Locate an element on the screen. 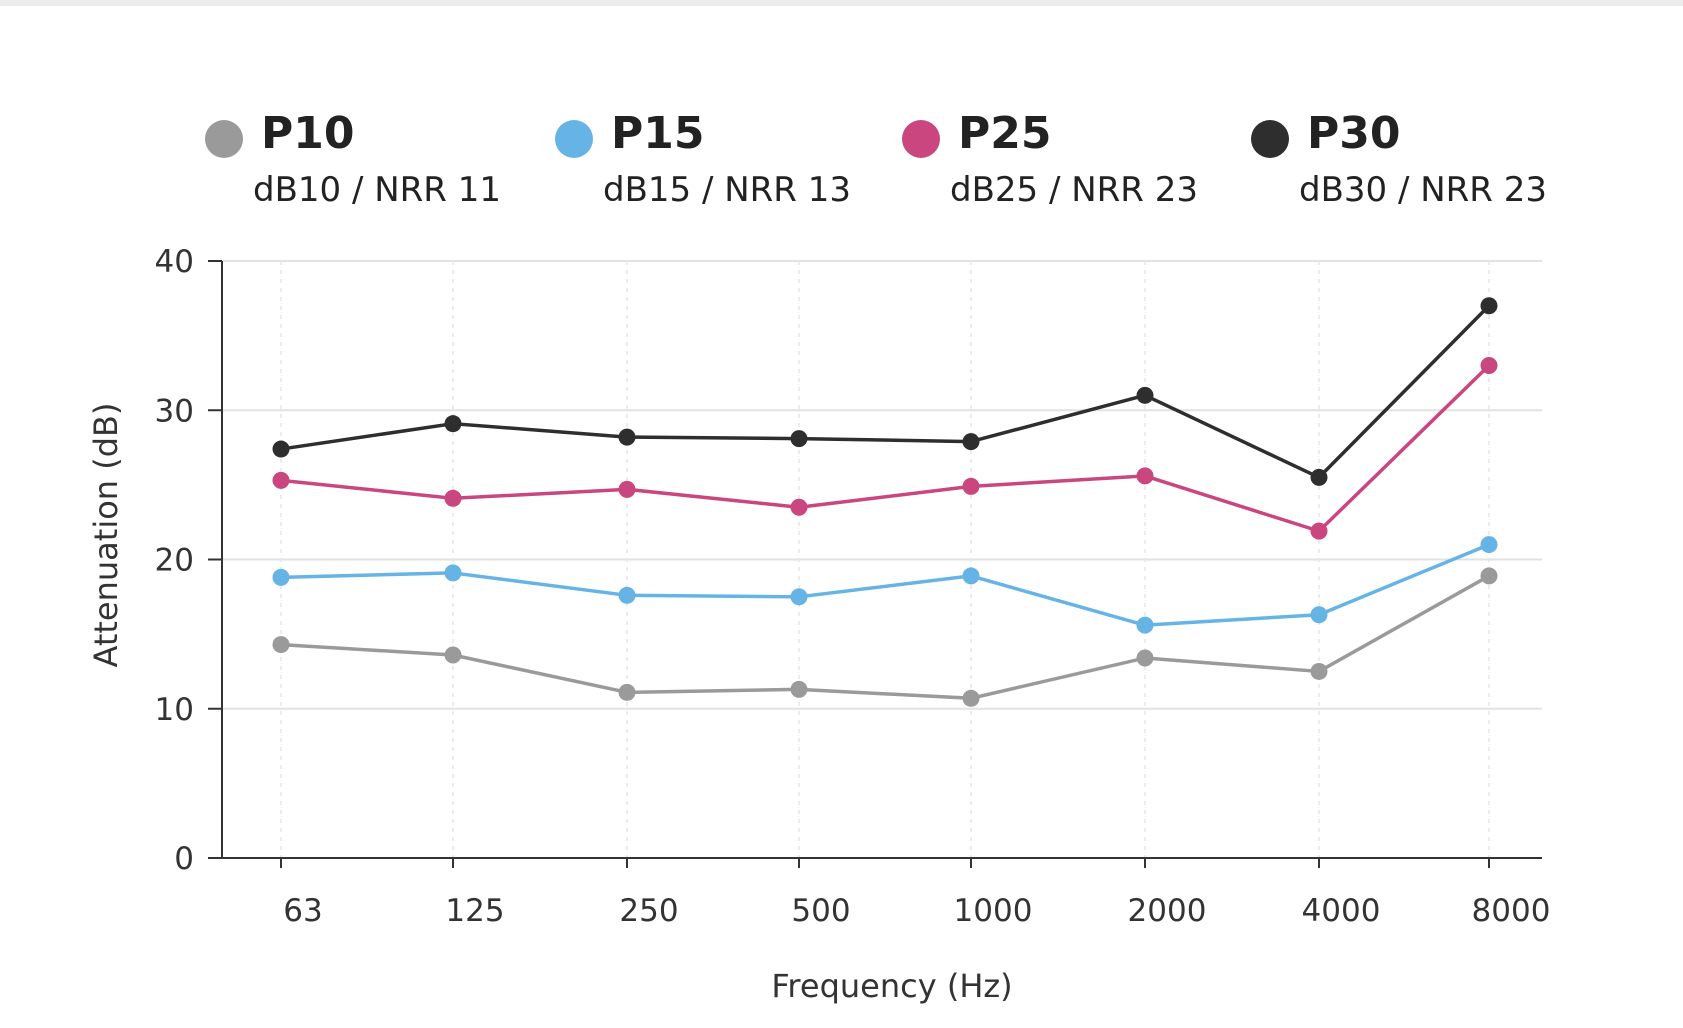 The width and height of the screenshot is (1683, 1028). y-axis-title: Attenuation (dB) is located at coordinates (106, 535).